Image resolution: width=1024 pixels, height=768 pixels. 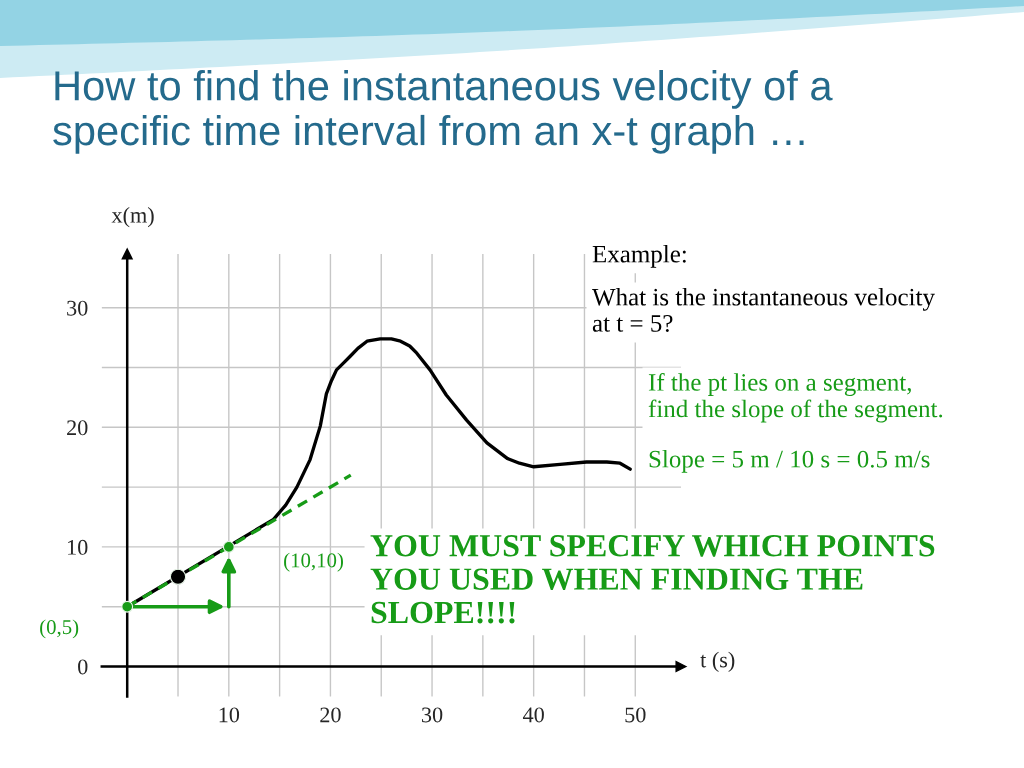 What do you see at coordinates (432, 715) in the screenshot?
I see `x-tick-label: 30` at bounding box center [432, 715].